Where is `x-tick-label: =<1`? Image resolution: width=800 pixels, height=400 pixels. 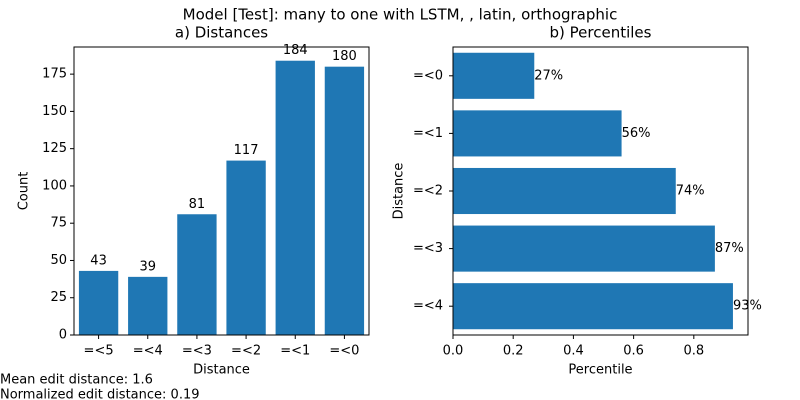
x-tick-label: =<1 is located at coordinates (295, 351).